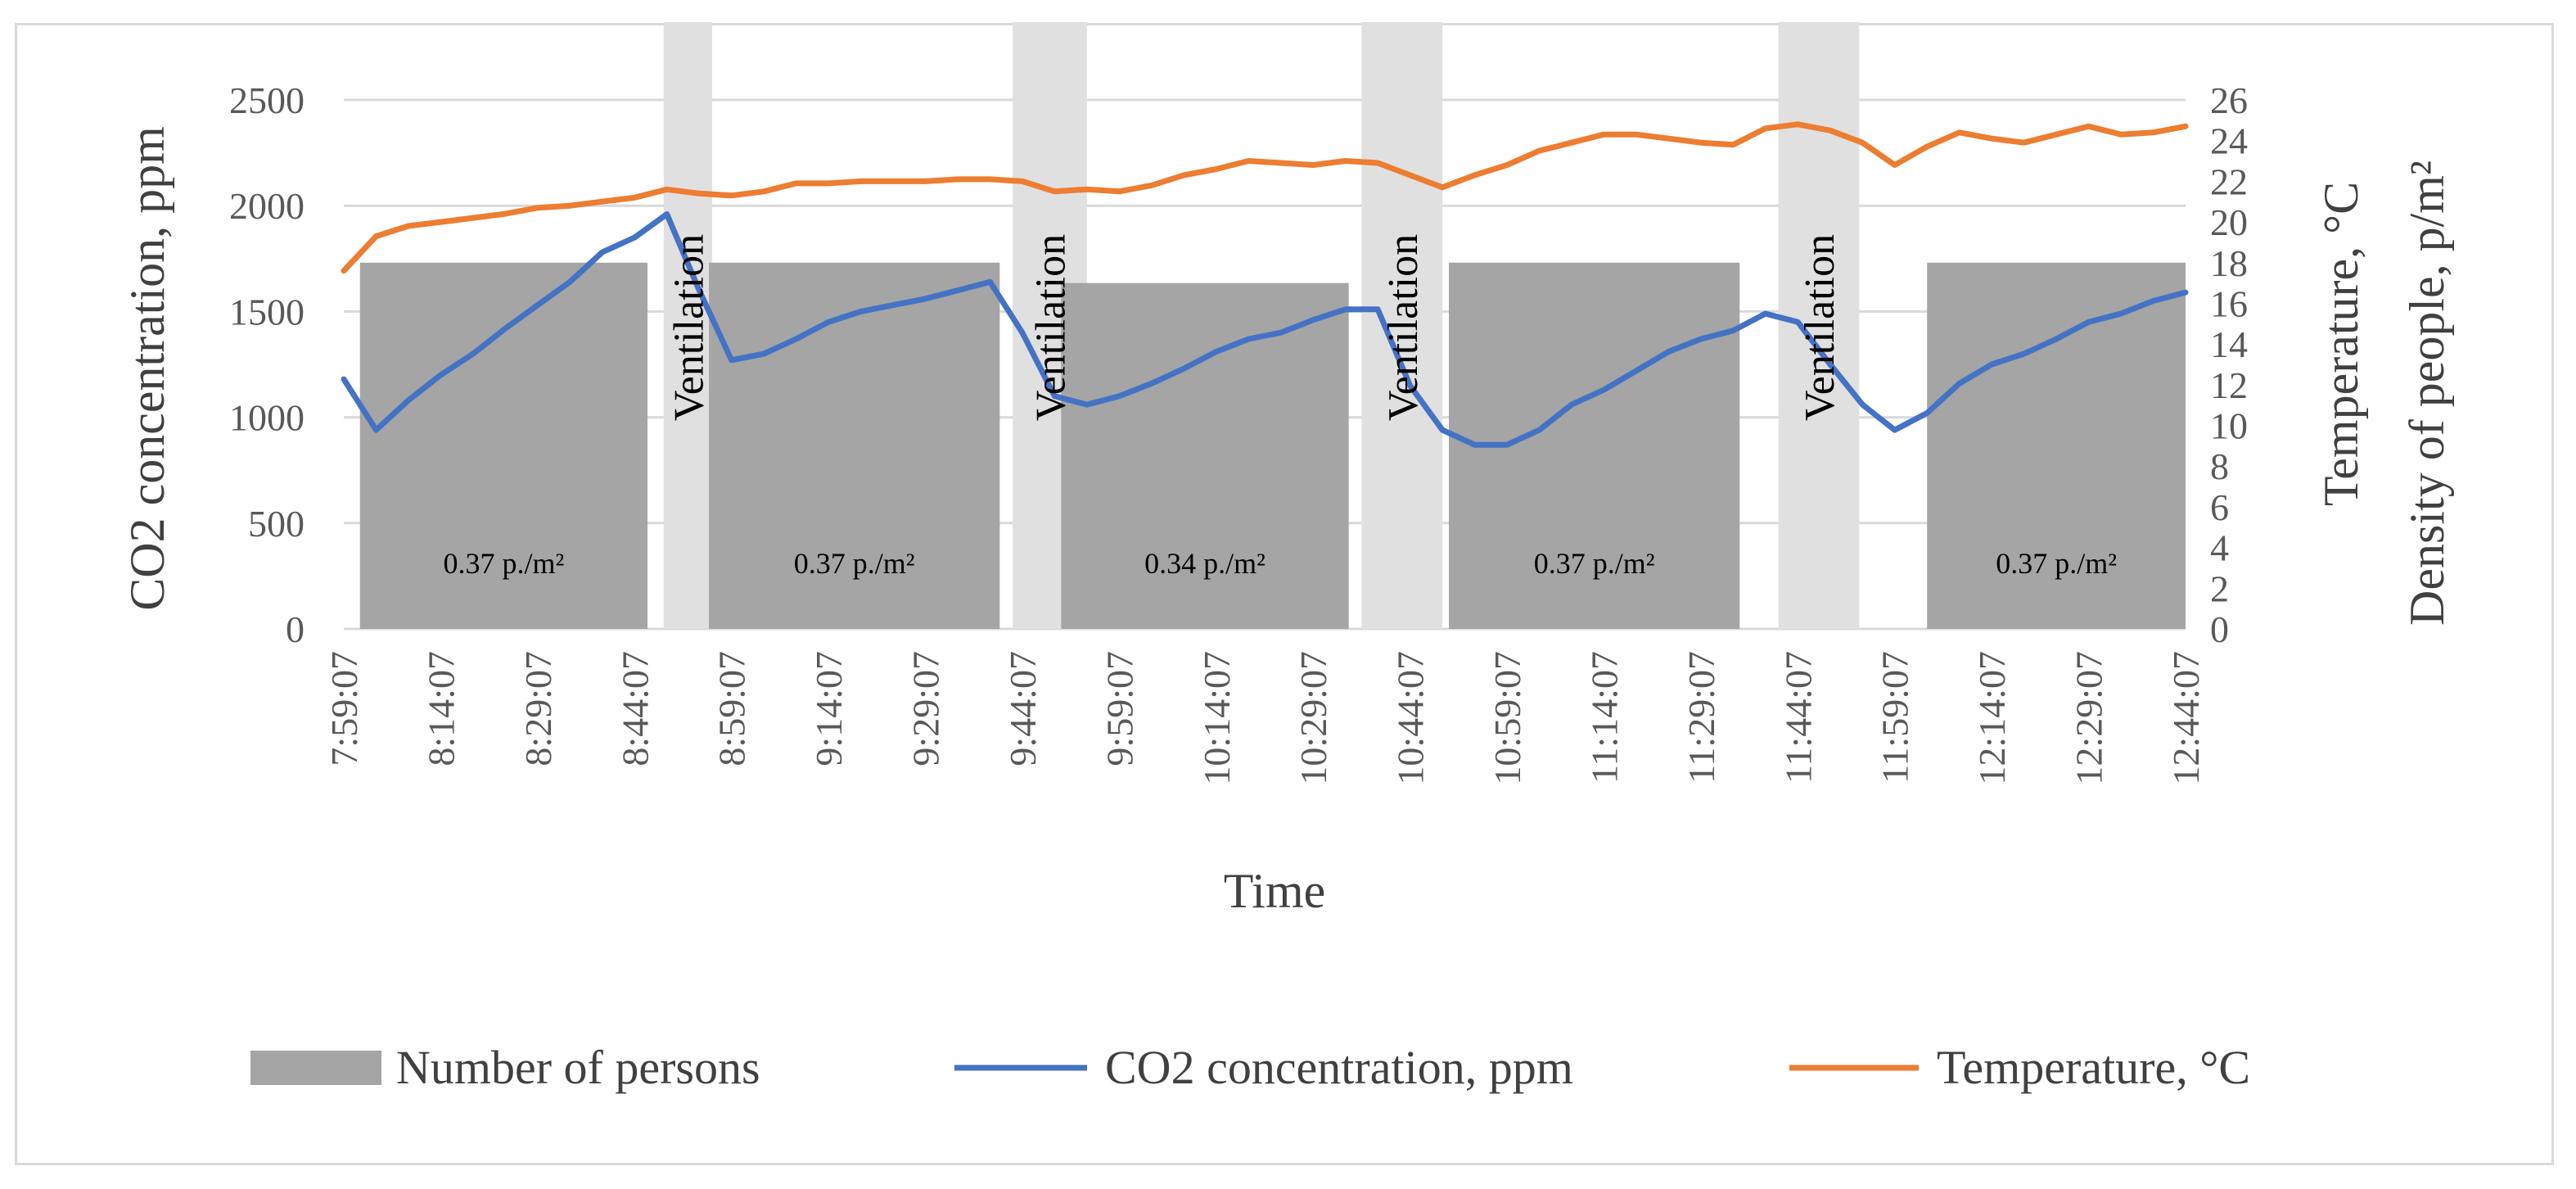 The height and width of the screenshot is (1189, 2576). What do you see at coordinates (732, 708) in the screenshot?
I see `x-tick-label: 8:59:07` at bounding box center [732, 708].